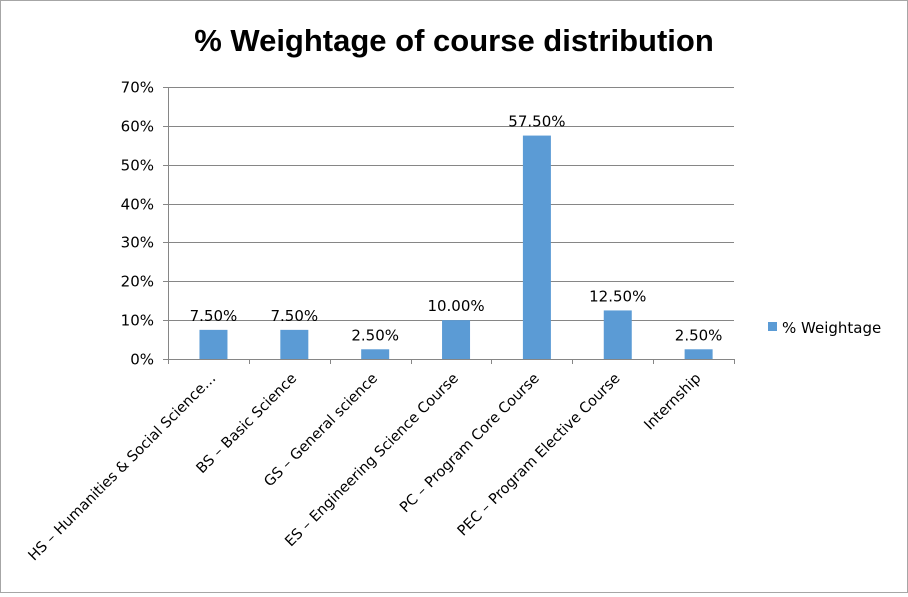 This screenshot has width=908, height=597. What do you see at coordinates (137, 88) in the screenshot?
I see `y-tick-label: 70%` at bounding box center [137, 88].